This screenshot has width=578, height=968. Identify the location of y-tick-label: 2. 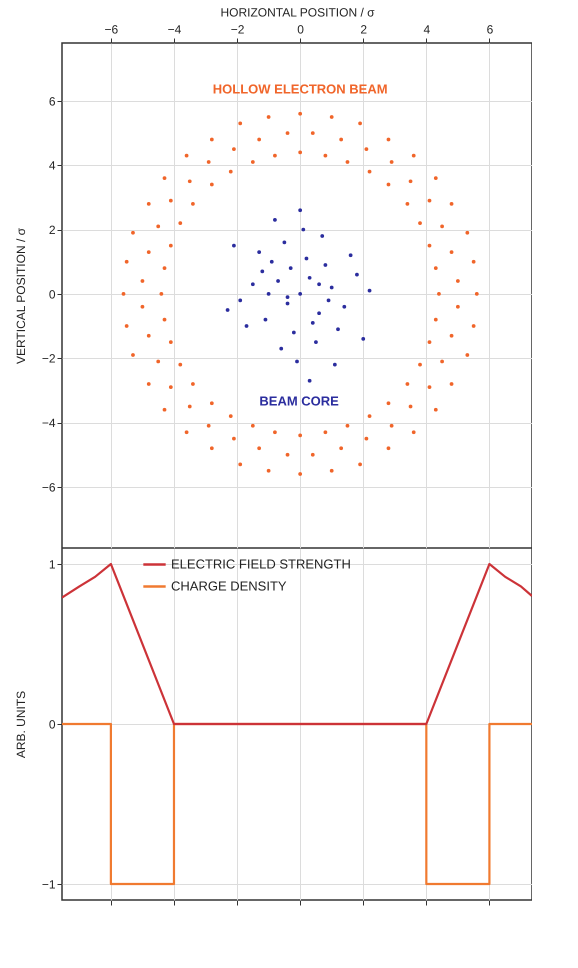
(52, 230).